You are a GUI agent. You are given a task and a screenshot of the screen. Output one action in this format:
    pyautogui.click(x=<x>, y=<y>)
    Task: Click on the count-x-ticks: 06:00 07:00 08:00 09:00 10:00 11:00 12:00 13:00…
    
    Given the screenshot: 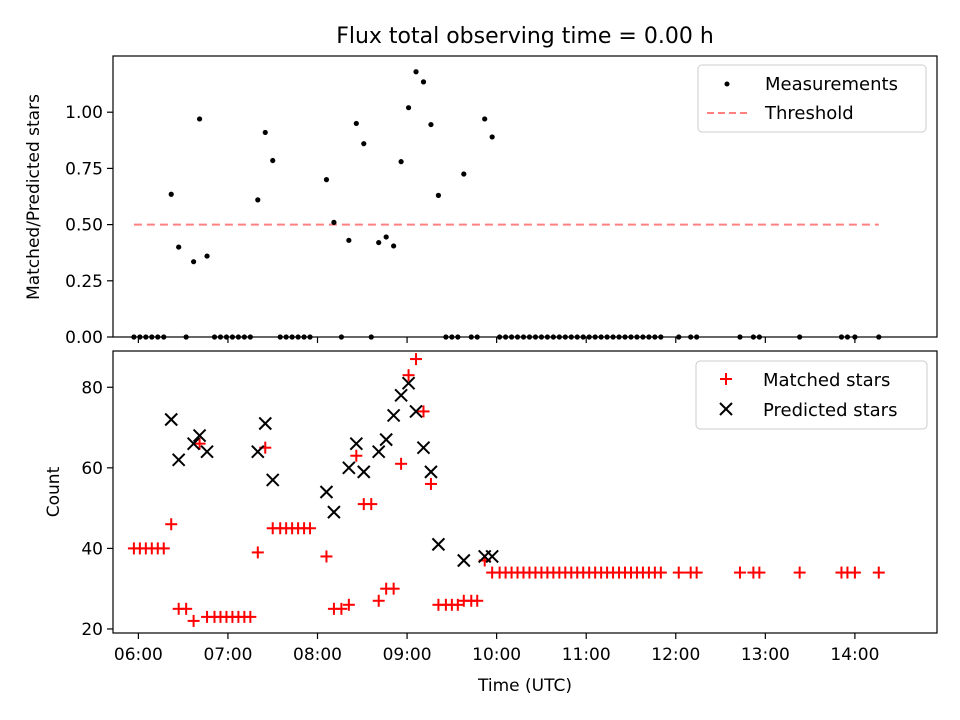 What is the action you would take?
    pyautogui.click(x=496, y=649)
    